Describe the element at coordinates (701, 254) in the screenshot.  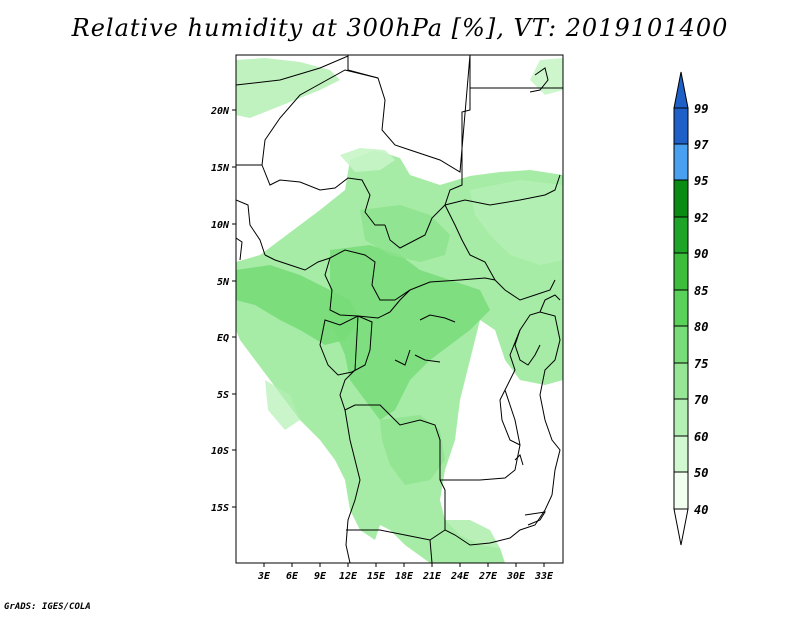
I see `colorbar-label: 90` at that location.